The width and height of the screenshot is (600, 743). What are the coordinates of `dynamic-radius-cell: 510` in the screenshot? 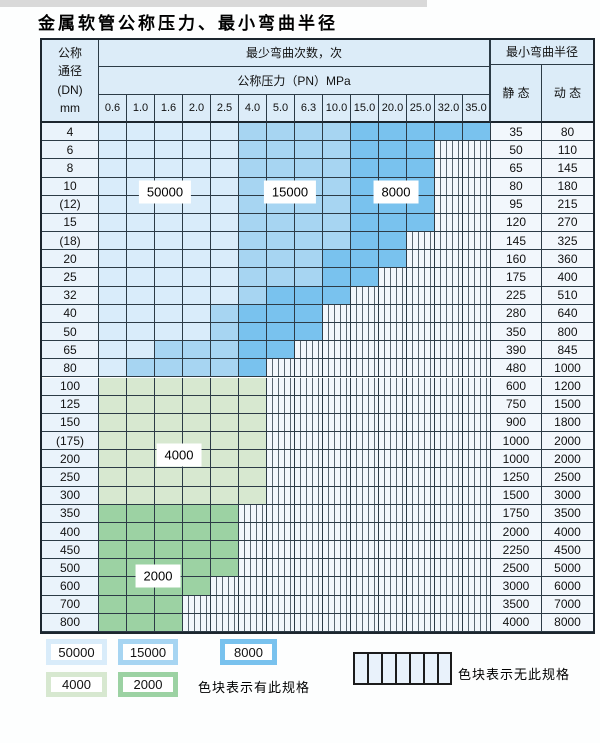 It's located at (567, 295).